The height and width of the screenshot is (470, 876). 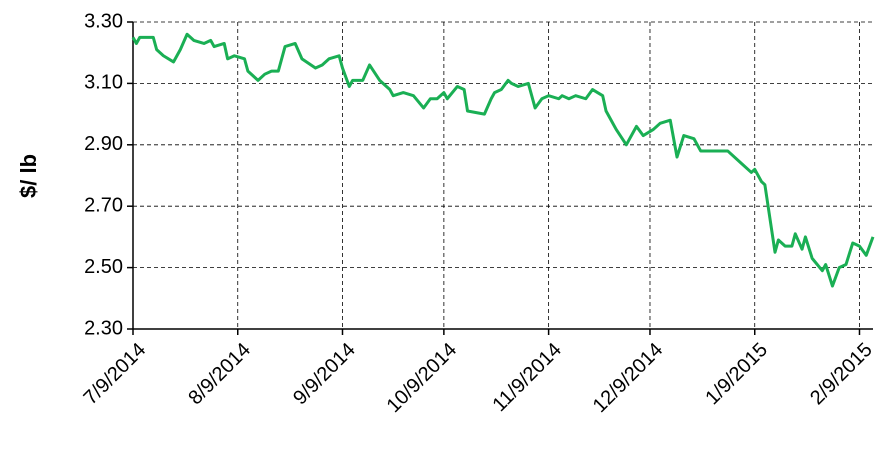 I want to click on y-tick-label: 2.30, so click(x=103, y=328).